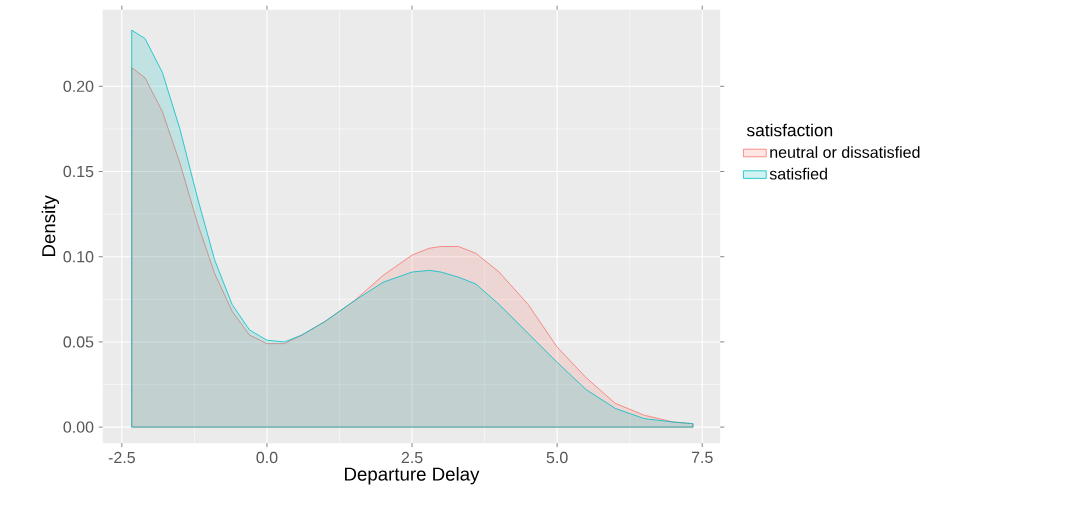  What do you see at coordinates (78, 342) in the screenshot?
I see `y-tick-label: 0.05` at bounding box center [78, 342].